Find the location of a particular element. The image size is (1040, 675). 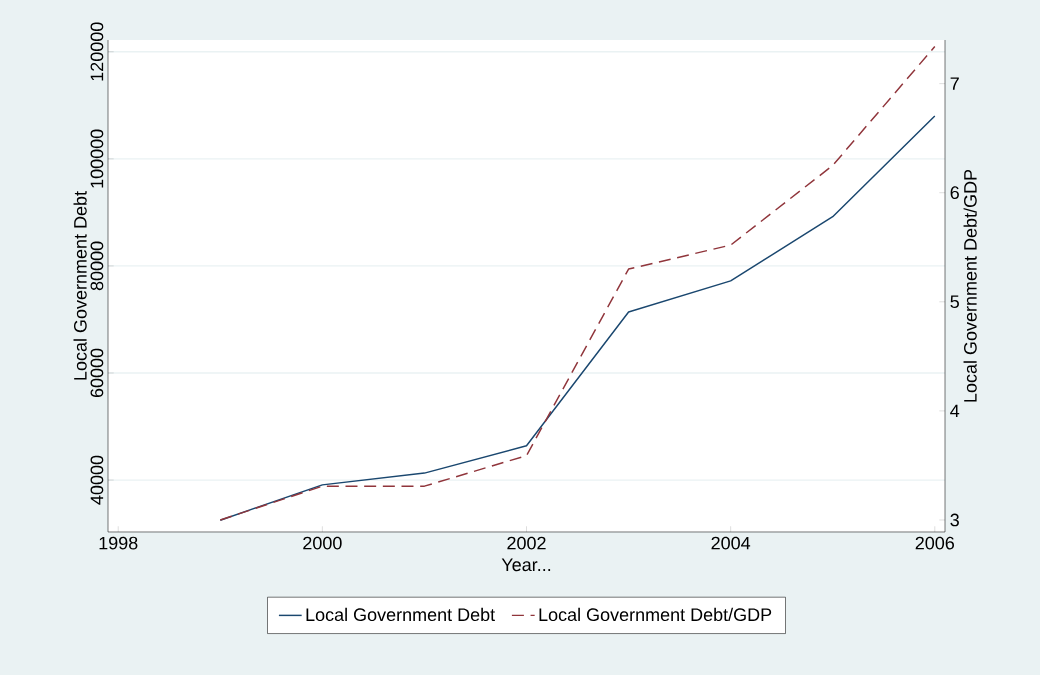

y2-tick-label: 6 is located at coordinates (954, 193).